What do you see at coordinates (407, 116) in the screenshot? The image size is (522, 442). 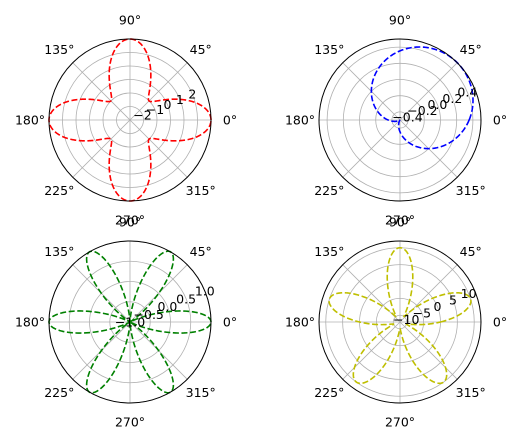 I see `r-tick-label: −0.4` at bounding box center [407, 116].